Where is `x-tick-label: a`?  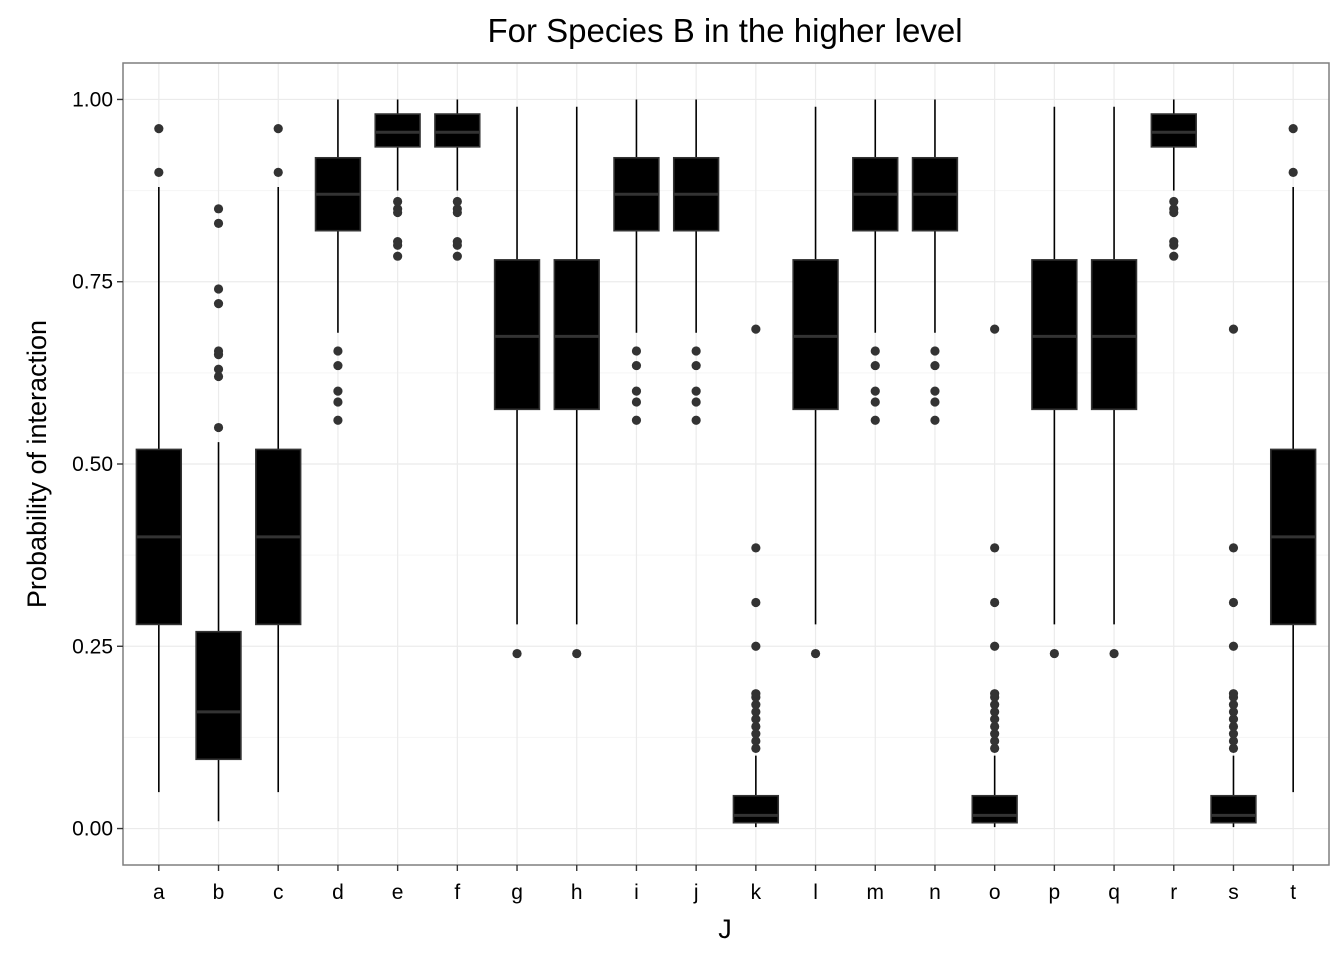
x-tick-label: a is located at coordinates (159, 892).